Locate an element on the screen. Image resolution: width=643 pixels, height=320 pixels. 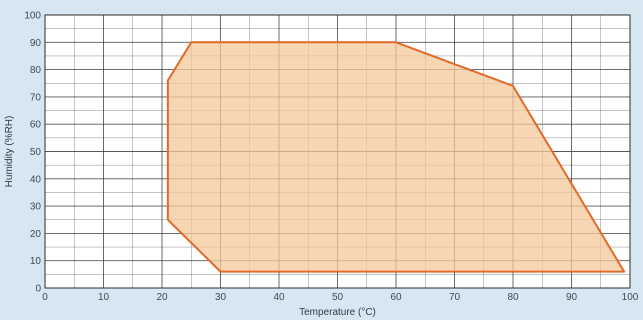
x-tick-label: 80 is located at coordinates (513, 297).